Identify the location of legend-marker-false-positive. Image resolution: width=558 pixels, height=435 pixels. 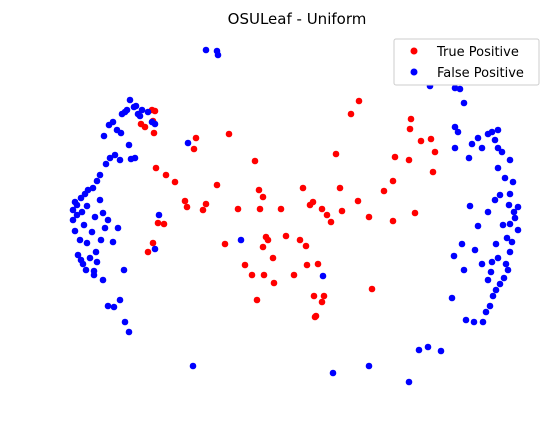
(414, 72).